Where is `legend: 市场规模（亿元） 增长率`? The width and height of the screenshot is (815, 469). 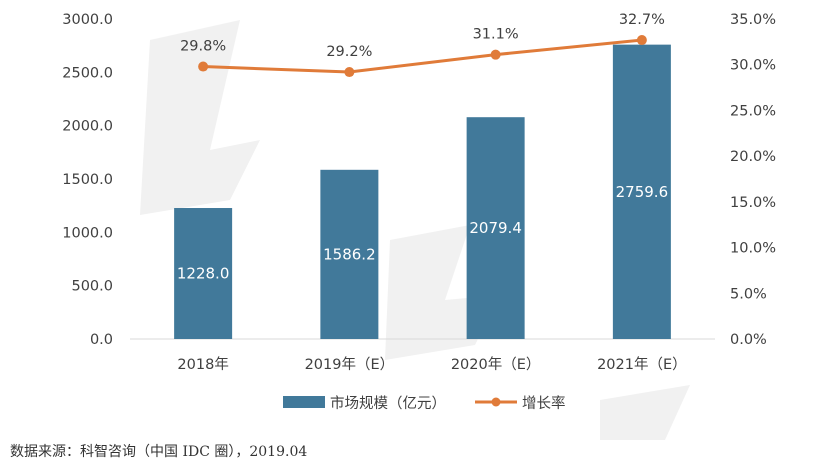 legend: 市场规模（亿元） 增长率 is located at coordinates (424, 403).